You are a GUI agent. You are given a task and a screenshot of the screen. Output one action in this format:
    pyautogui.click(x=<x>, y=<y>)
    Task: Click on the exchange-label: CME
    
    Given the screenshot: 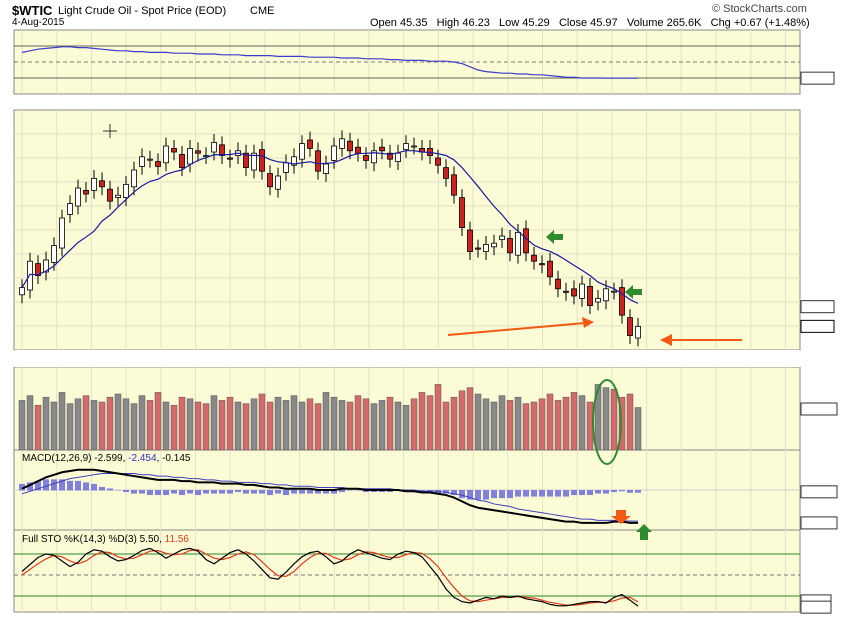 What is the action you would take?
    pyautogui.click(x=262, y=11)
    